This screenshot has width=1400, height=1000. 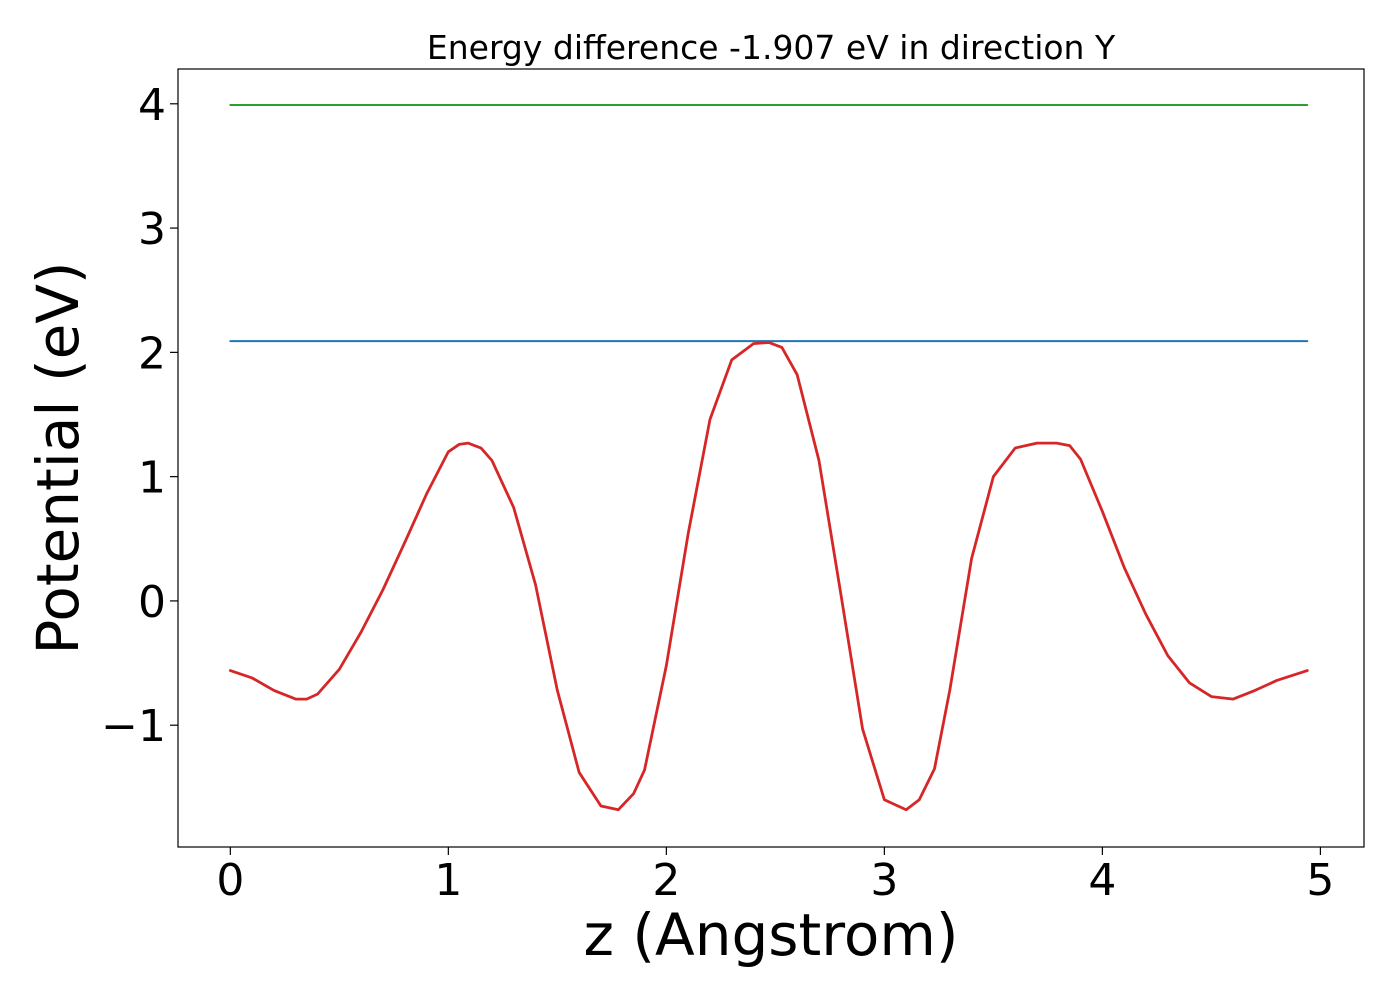 I want to click on y-tick-label: 3, so click(x=152, y=229).